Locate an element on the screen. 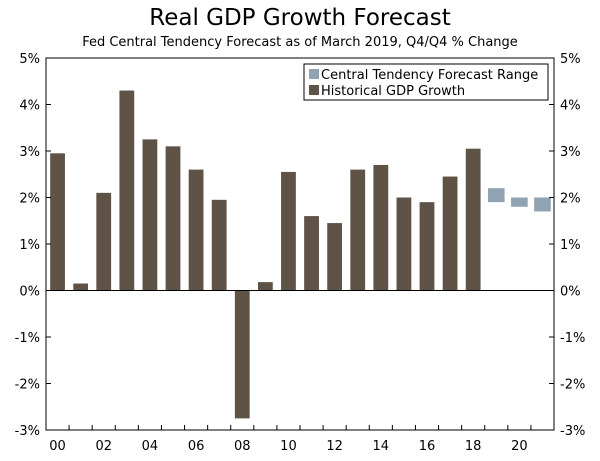  x-tick-label: 00 is located at coordinates (57, 446).